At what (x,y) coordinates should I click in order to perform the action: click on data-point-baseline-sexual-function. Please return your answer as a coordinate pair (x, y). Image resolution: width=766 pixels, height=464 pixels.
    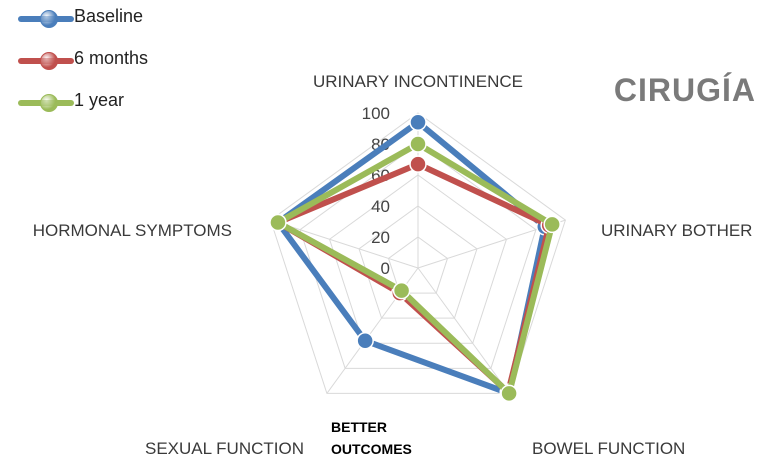
    Looking at the image, I should click on (365, 340).